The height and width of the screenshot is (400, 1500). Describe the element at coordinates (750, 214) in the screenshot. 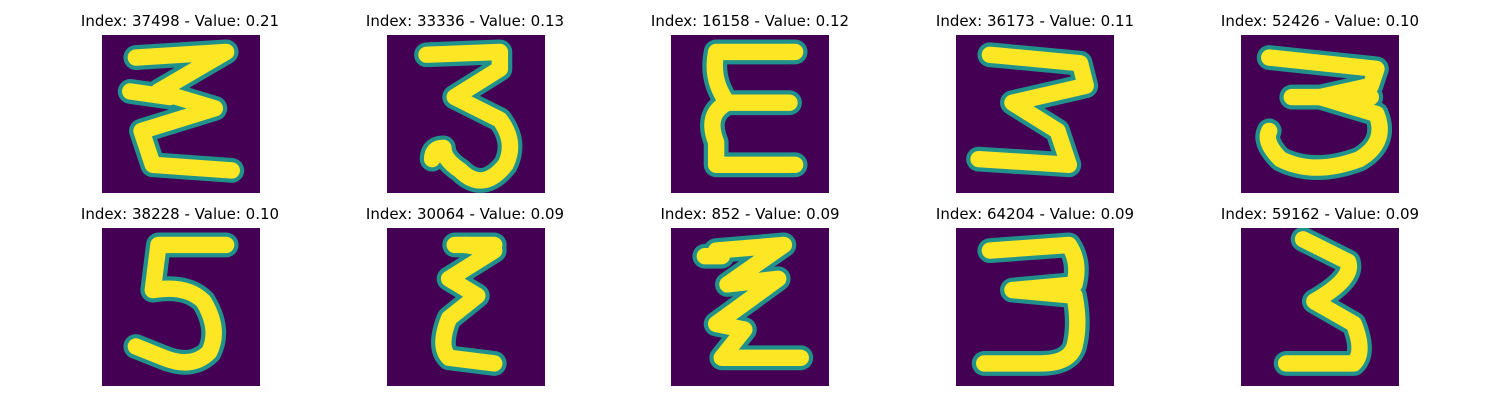

I see `panel-title-8: Index: 852 - Value: 0.09` at that location.